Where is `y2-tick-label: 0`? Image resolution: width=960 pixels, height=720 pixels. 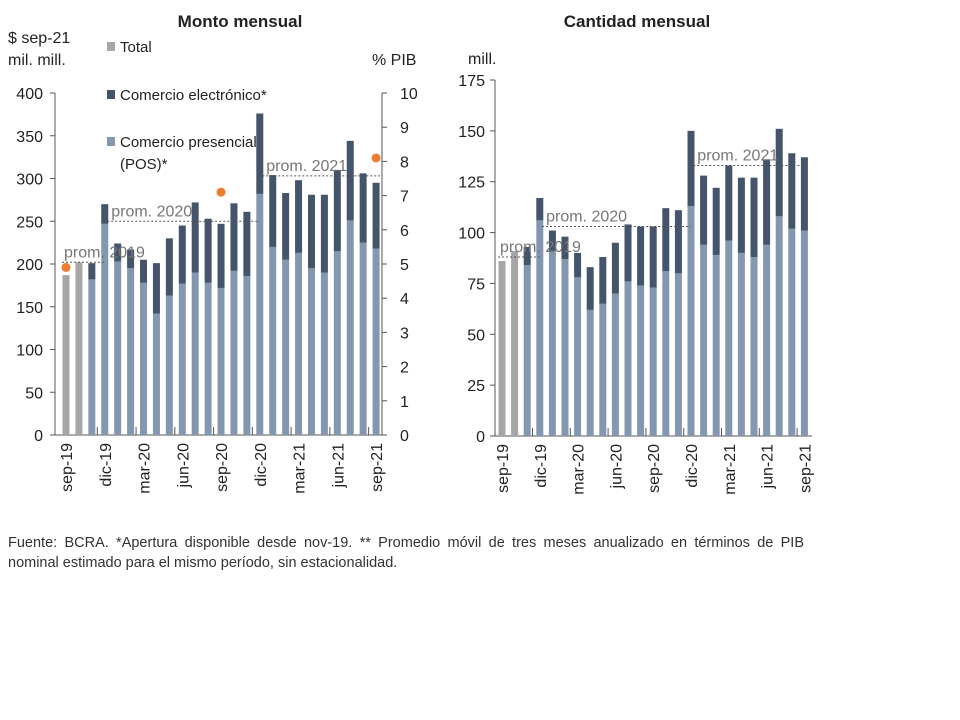
y2-tick-label: 0 is located at coordinates (404, 436).